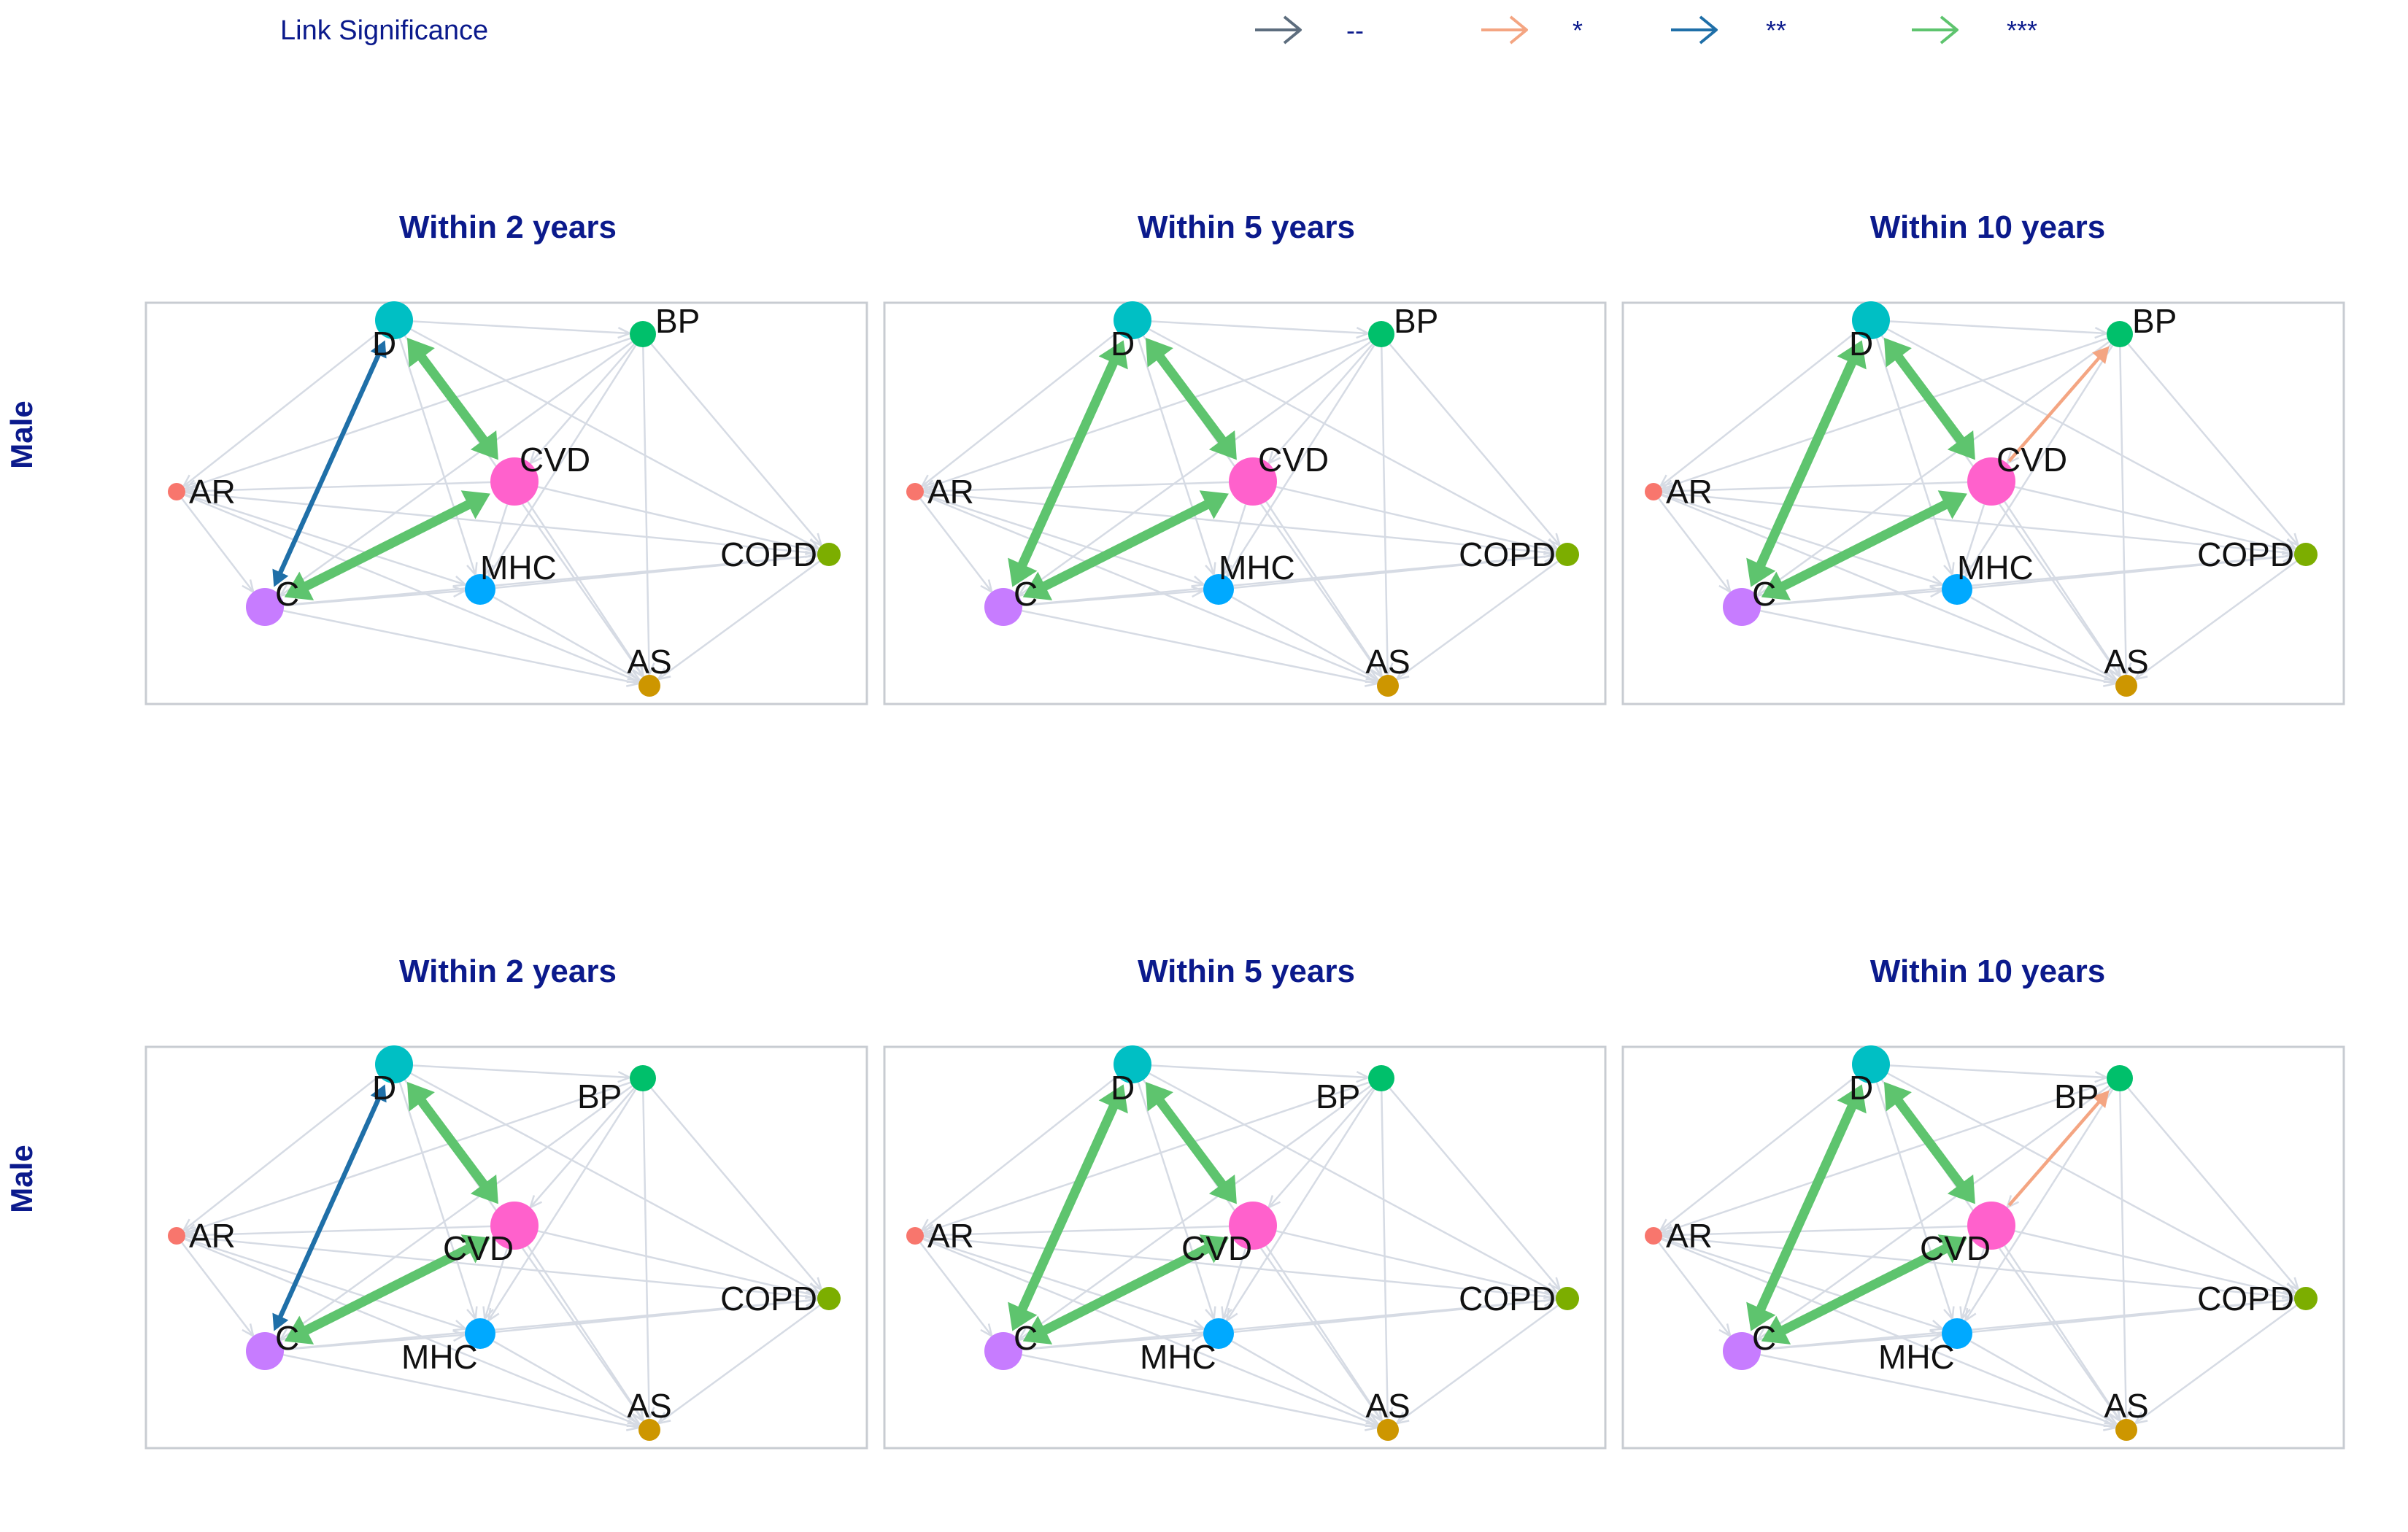  I want to click on node-label-cvd: CVD, so click(478, 1248).